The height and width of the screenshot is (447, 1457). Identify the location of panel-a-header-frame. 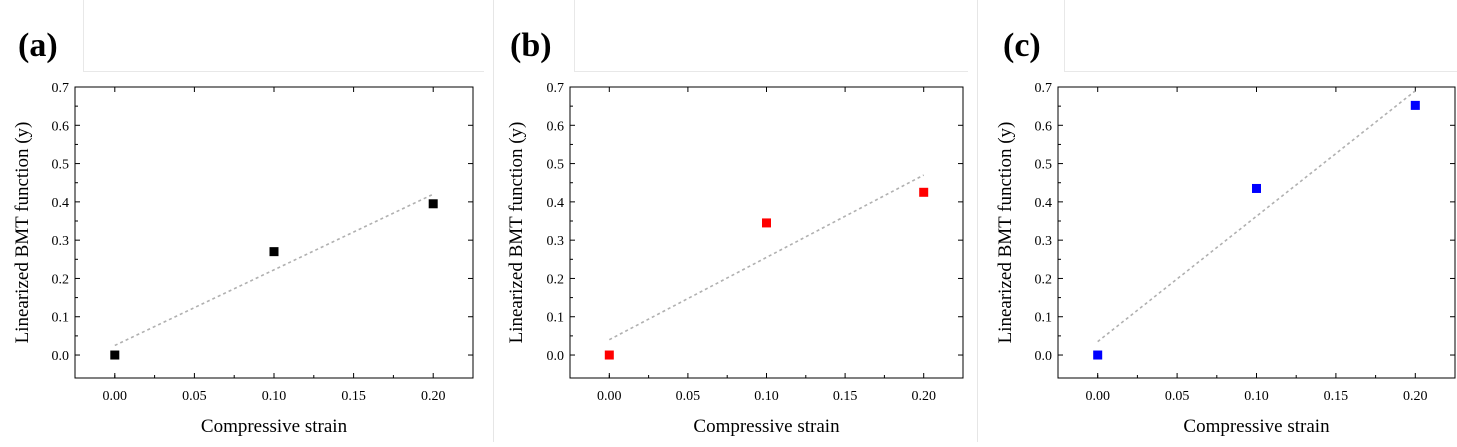
(283, 36).